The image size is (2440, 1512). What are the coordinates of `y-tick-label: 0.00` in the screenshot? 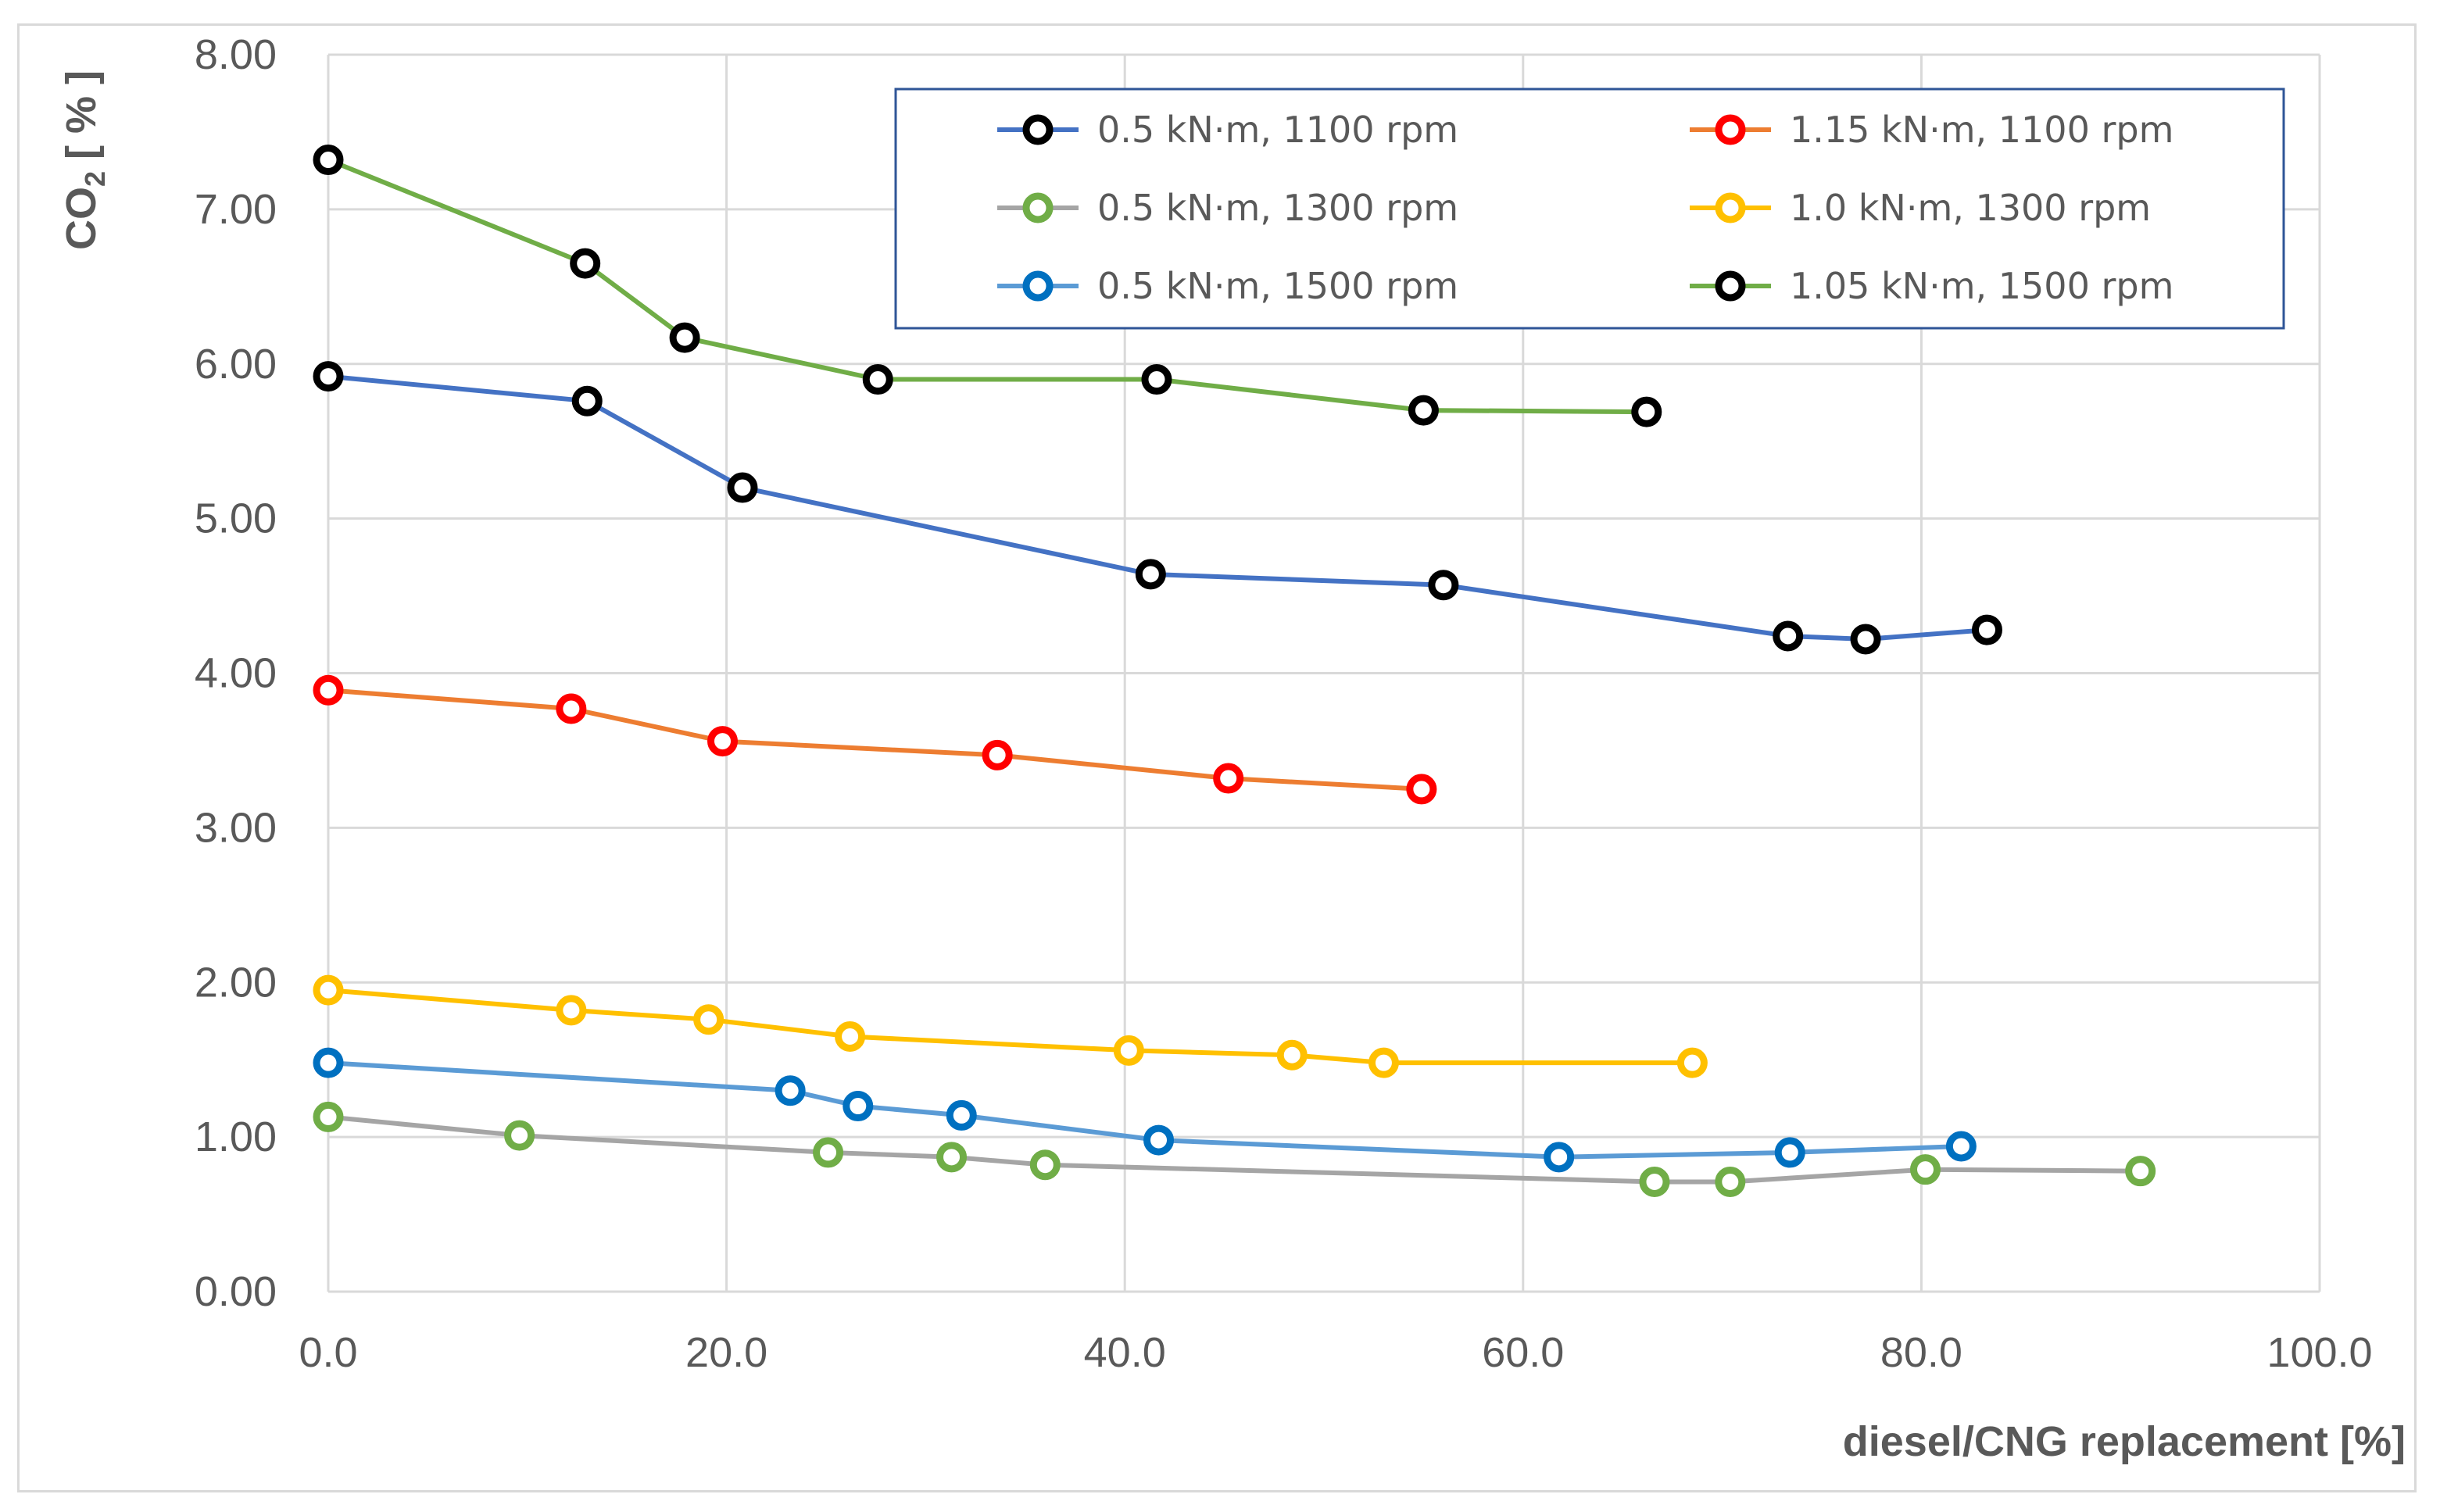 It's located at (236, 1291).